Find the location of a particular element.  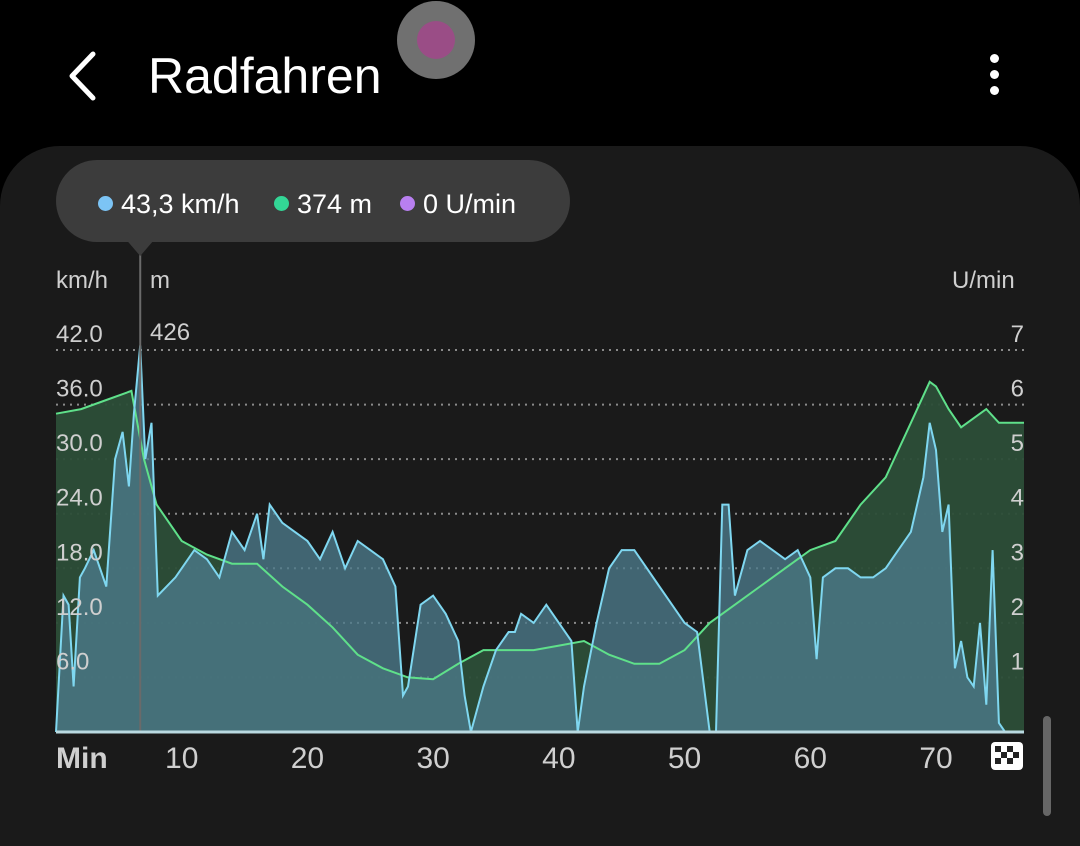

tooltip-speed-value: 43,3 km/h is located at coordinates (180, 204).